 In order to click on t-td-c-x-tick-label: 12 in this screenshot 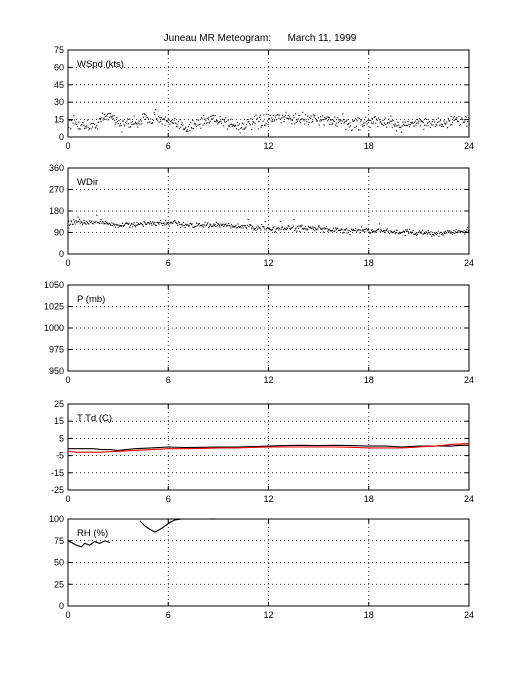, I will do `click(268, 499)`.